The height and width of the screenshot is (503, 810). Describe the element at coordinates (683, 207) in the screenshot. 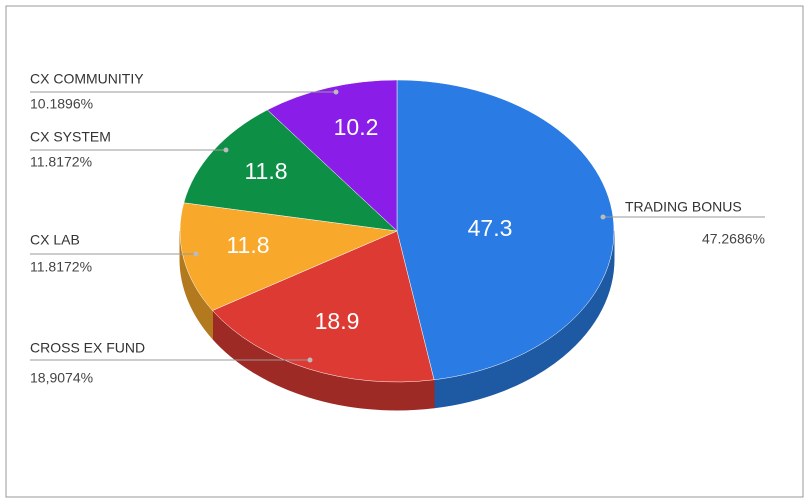

I see `category-label: TRADING BONUS` at that location.